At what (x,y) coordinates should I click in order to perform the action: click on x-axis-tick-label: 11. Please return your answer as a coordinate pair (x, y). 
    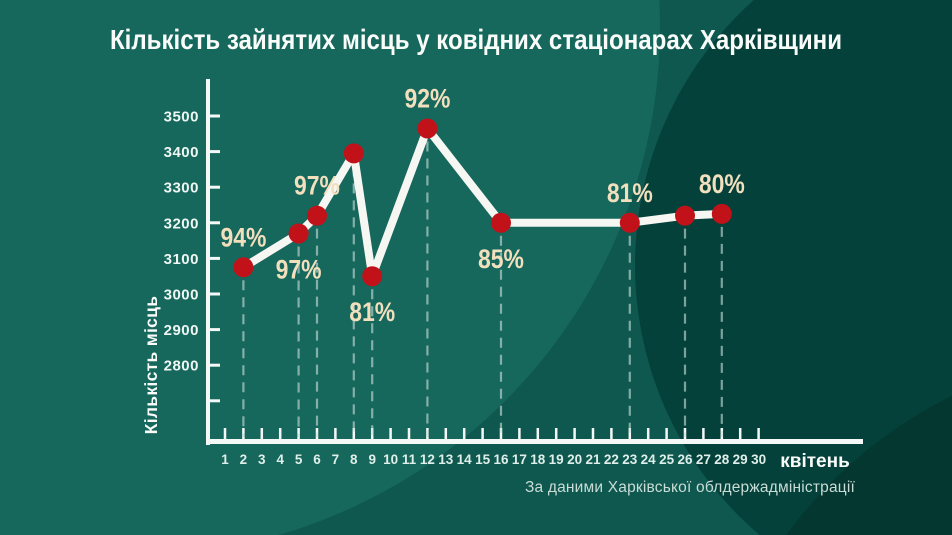
    Looking at the image, I should click on (409, 459).